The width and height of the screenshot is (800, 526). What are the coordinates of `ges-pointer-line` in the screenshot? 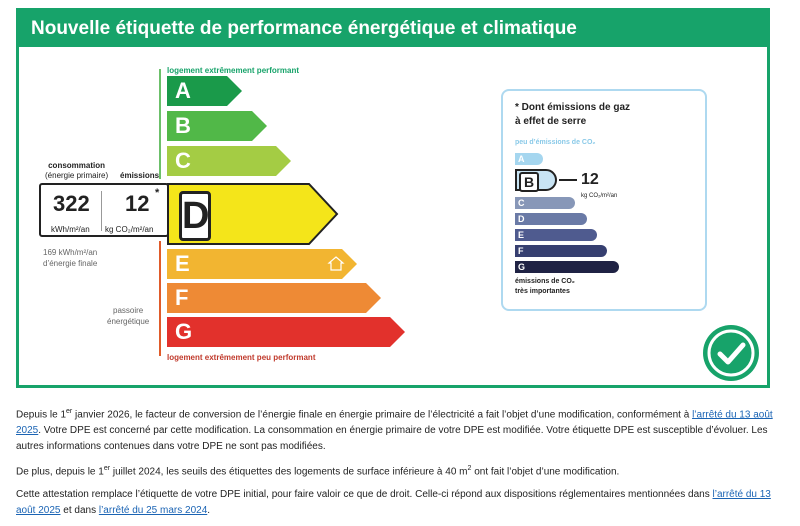 It's located at (568, 180).